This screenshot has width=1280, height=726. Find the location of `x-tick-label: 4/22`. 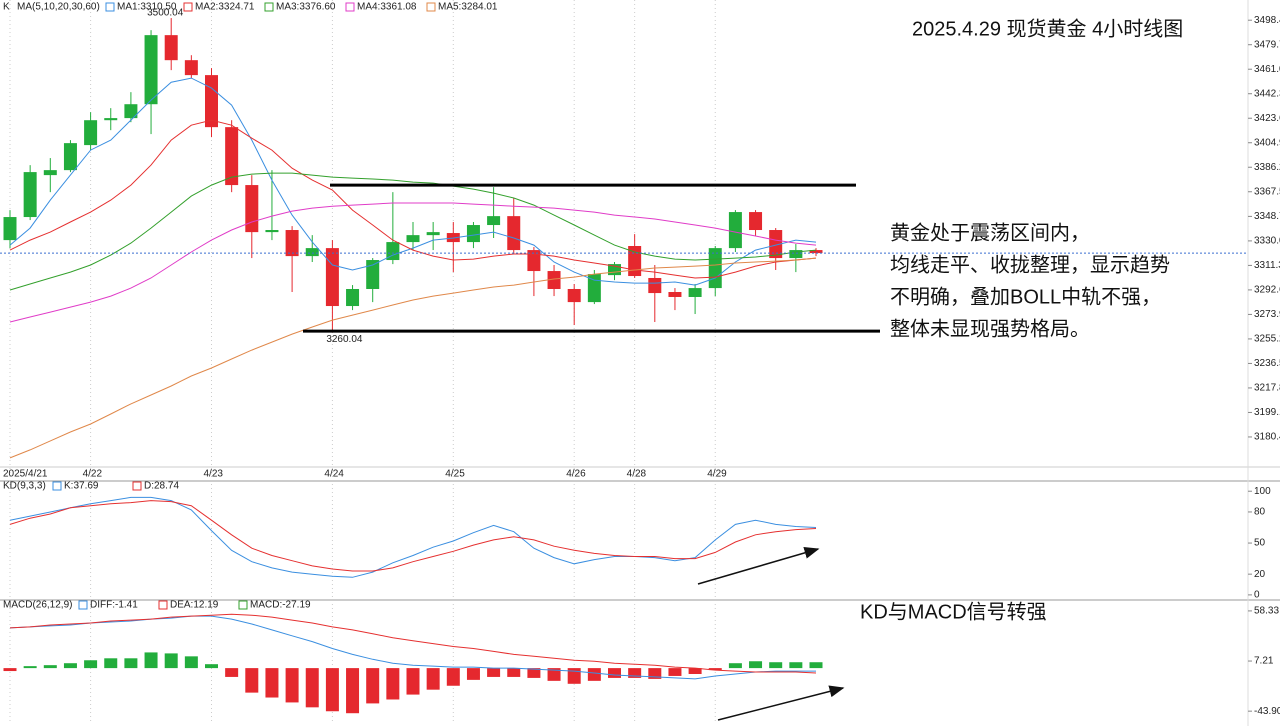

x-tick-label: 4/22 is located at coordinates (93, 474).